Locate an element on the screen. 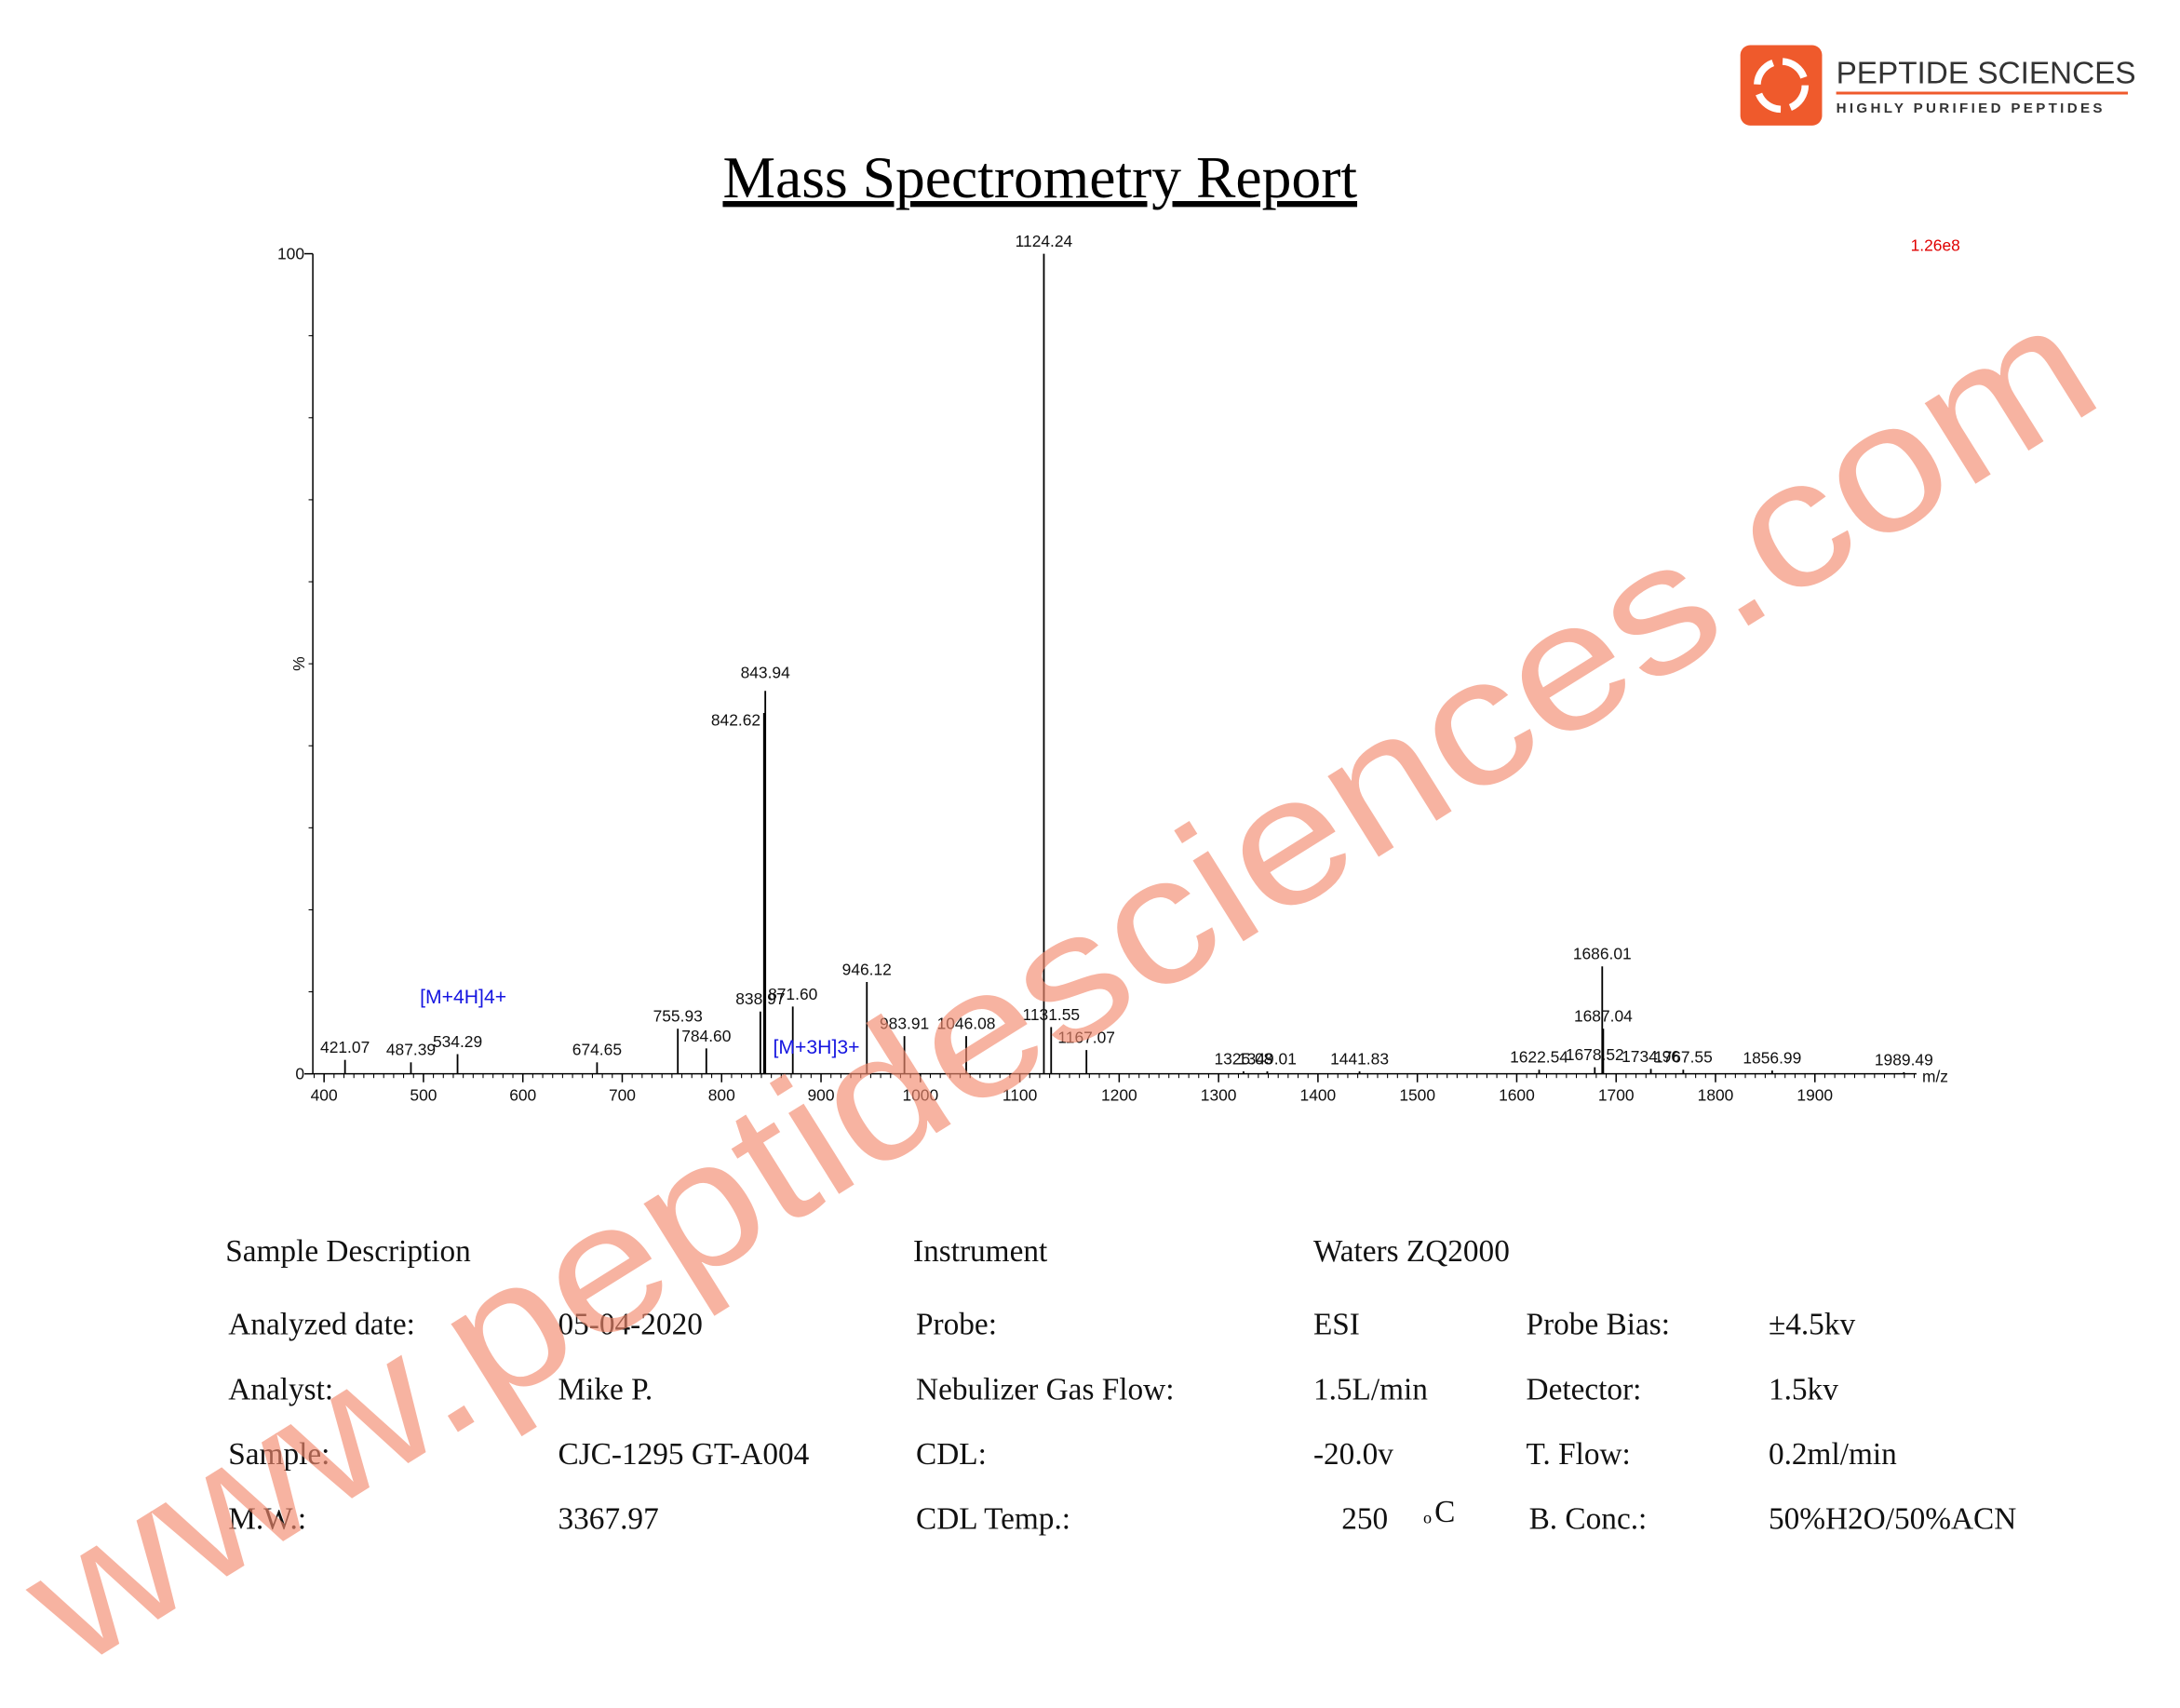 The height and width of the screenshot is (1708, 2180). peak-label: 1325.08 is located at coordinates (1243, 1058).